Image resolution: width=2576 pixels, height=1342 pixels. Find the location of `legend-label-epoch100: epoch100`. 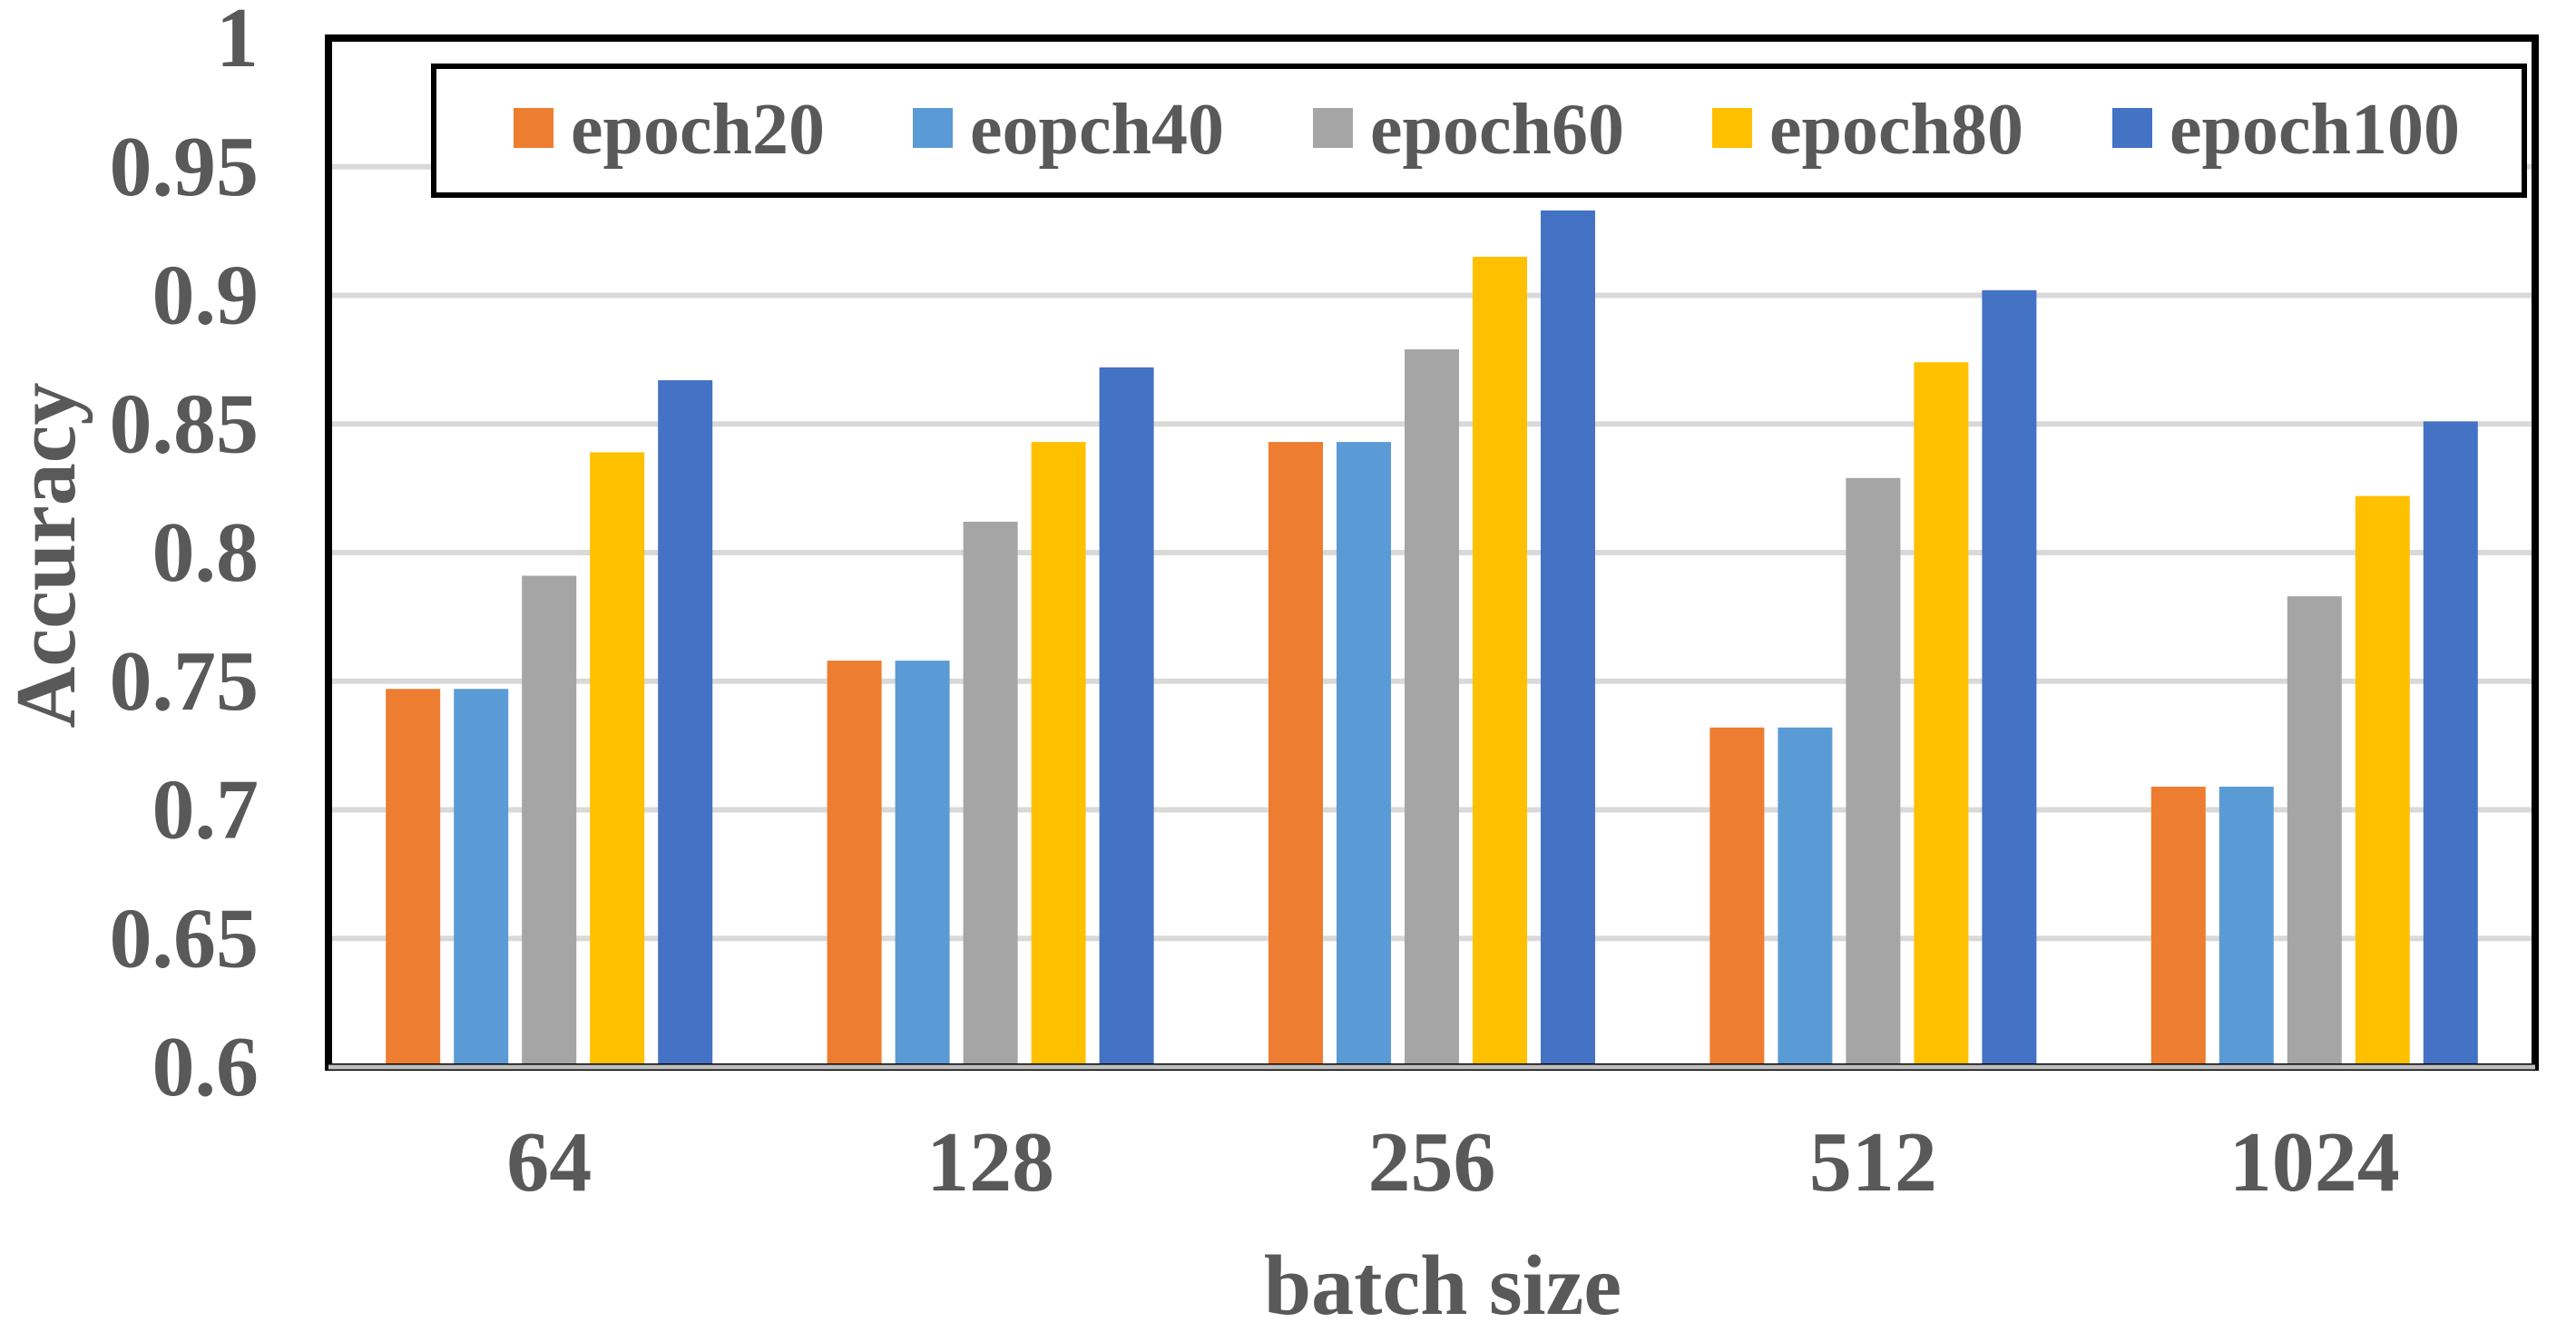

legend-label-epoch100: epoch100 is located at coordinates (2315, 130).